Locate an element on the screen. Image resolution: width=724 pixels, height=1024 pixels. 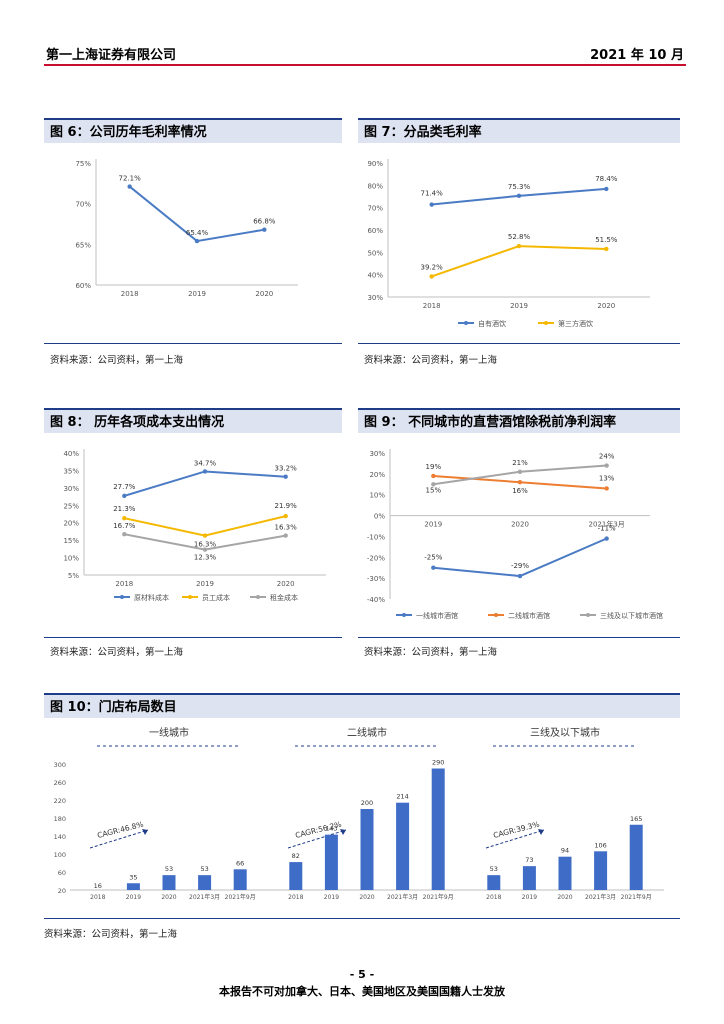
fig7-ytick: 70% is located at coordinates (375, 209).